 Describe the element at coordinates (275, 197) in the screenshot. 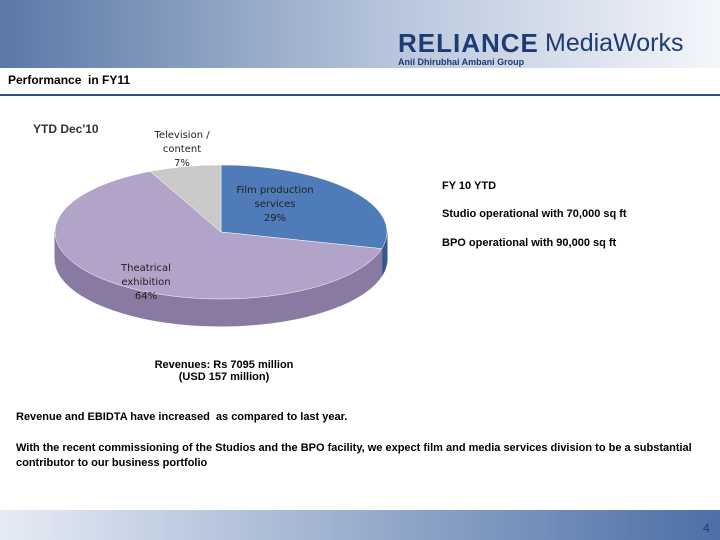

I see `category-label: Film production services` at that location.